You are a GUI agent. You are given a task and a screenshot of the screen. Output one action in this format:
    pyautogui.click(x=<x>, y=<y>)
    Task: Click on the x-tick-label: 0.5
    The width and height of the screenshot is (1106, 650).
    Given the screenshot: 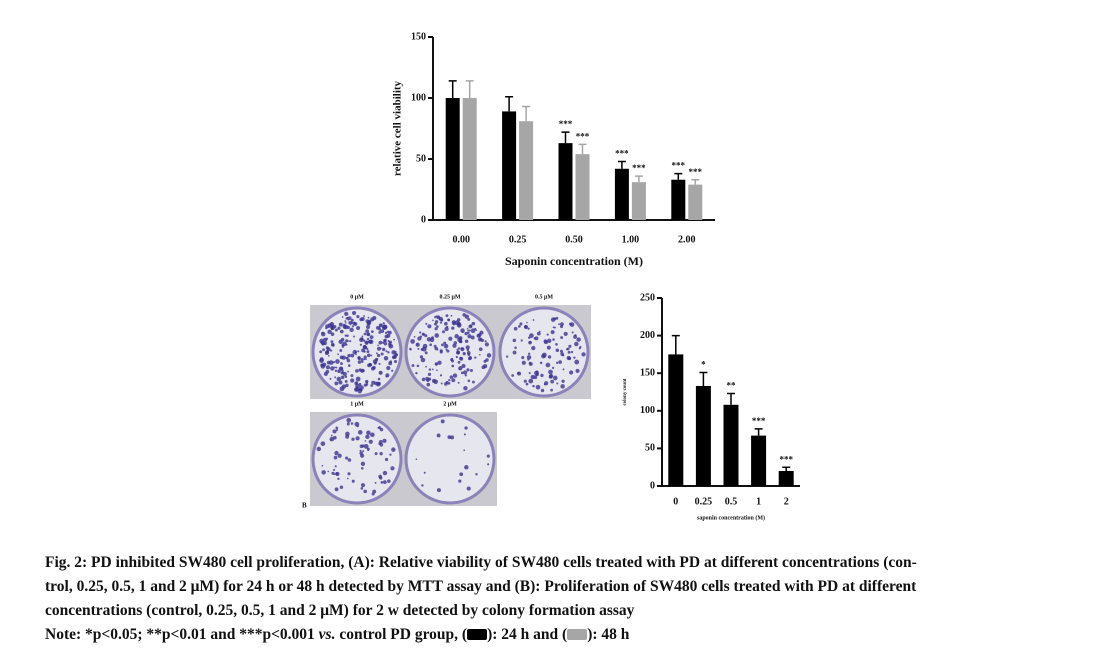 What is the action you would take?
    pyautogui.click(x=731, y=501)
    